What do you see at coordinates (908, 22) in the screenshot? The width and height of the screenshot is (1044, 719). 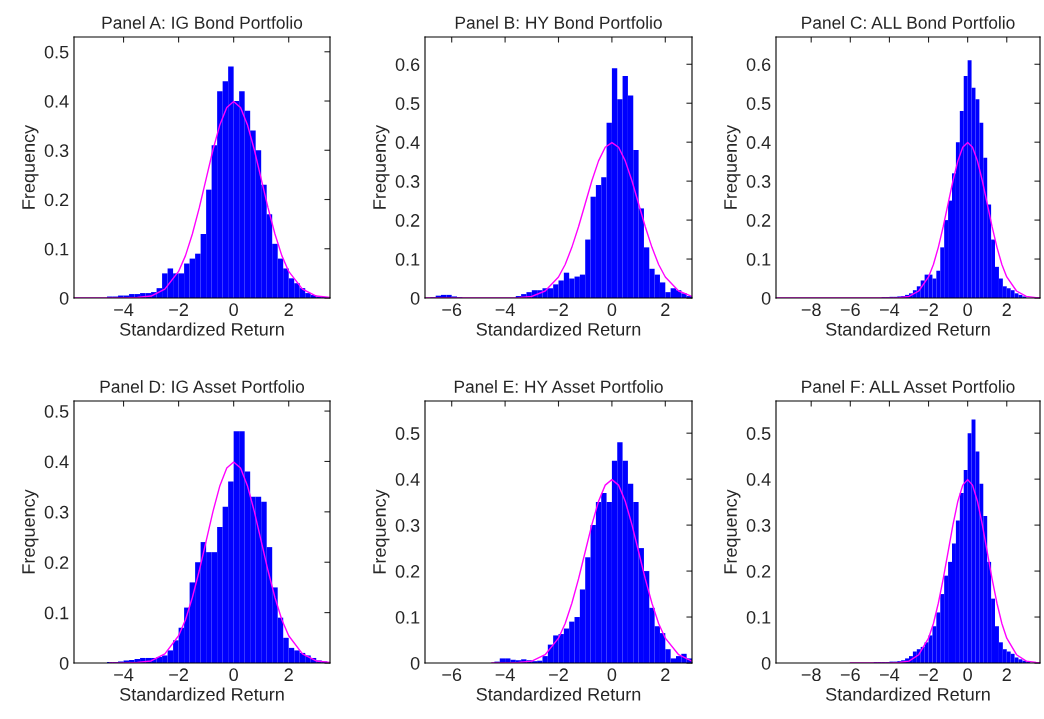 I see `chart-title: Panel C: ALL Bond Portfolio` at bounding box center [908, 22].